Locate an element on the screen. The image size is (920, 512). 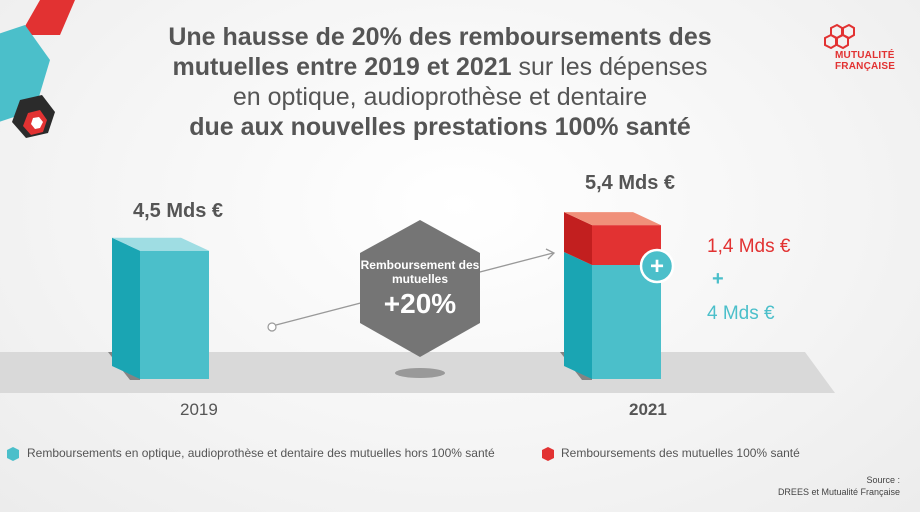
bar-2021-seg0-side is located at coordinates (578, 315).